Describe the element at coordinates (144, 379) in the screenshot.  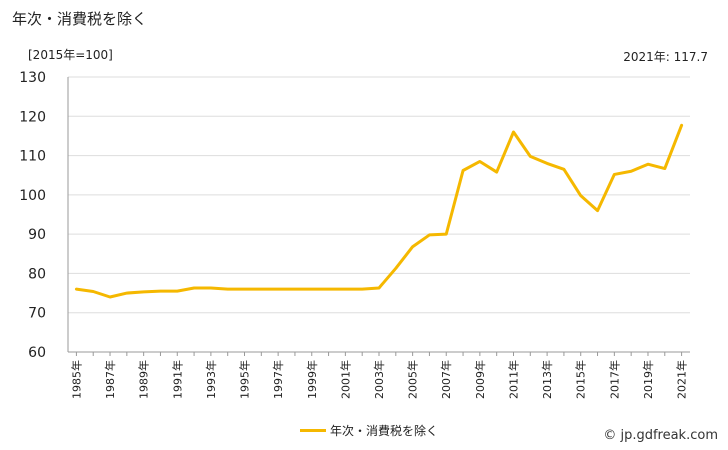
I see `x-tick-label: 1989年` at that location.